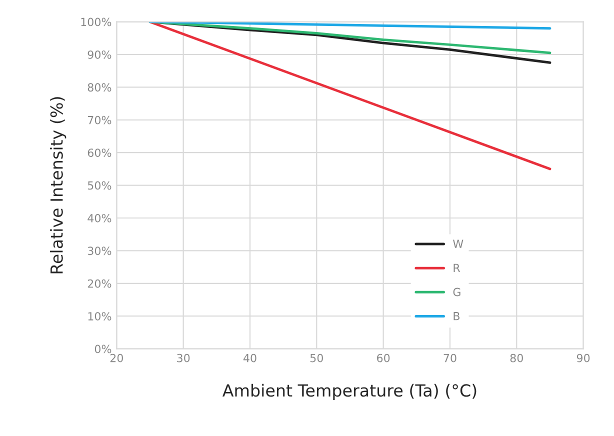 The width and height of the screenshot is (614, 436). Describe the element at coordinates (383, 358) in the screenshot. I see `x-tick-label: 60` at that location.